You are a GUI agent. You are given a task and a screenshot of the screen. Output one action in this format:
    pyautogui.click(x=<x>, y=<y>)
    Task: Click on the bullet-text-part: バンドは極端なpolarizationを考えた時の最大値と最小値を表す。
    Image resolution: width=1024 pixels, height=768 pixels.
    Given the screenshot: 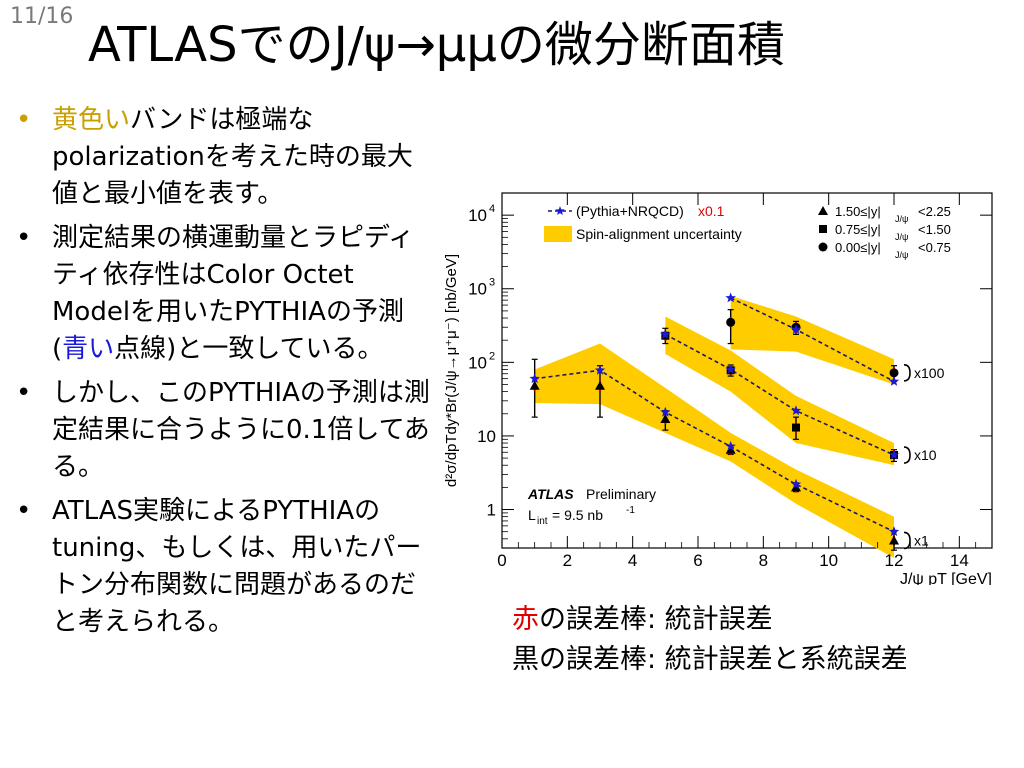 What is the action you would take?
    pyautogui.click(x=232, y=157)
    